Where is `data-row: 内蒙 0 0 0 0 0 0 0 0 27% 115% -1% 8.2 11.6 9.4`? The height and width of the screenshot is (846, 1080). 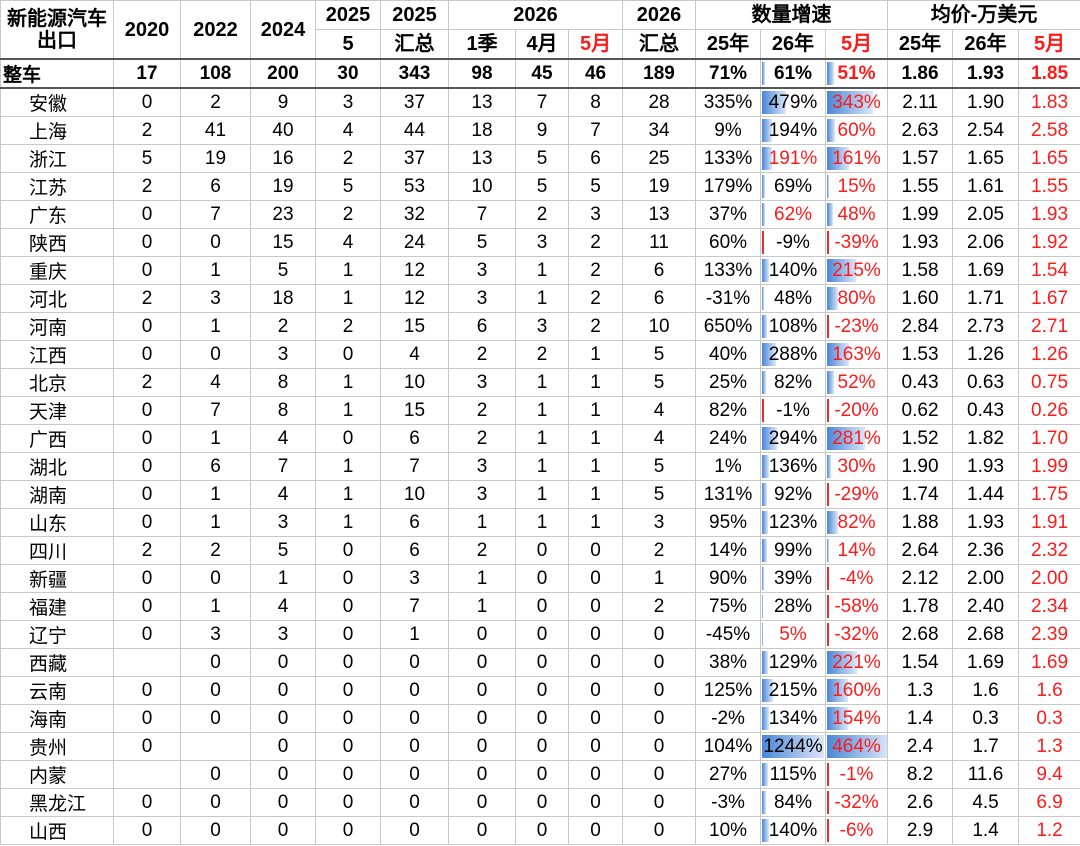
data-row: 内蒙 0 0 0 0 0 0 0 0 27% 115% -1% 8.2 11.6 9.4 is located at coordinates (540, 774).